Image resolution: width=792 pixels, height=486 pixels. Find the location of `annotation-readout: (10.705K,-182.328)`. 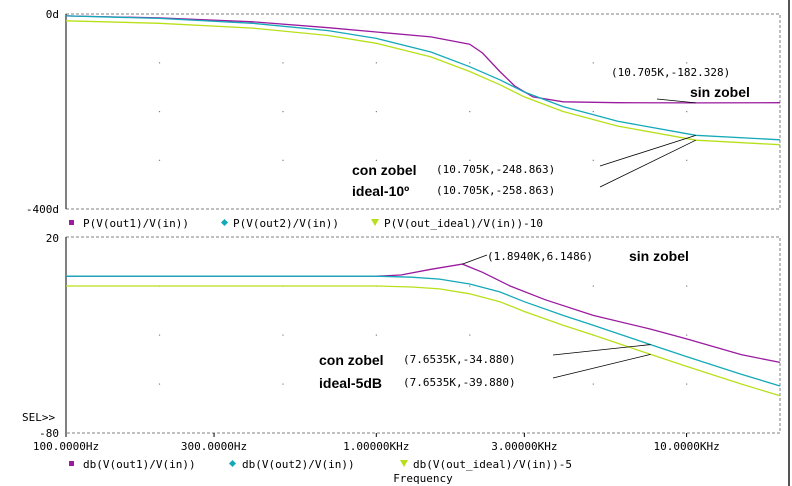

annotation-readout: (10.705K,-182.328) is located at coordinates (670, 72).